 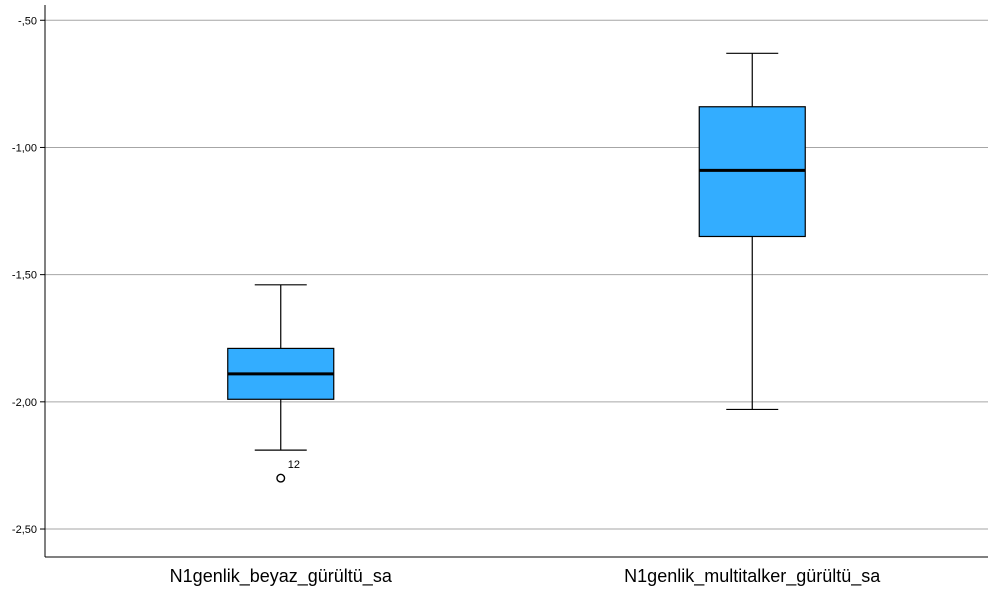 What do you see at coordinates (752, 576) in the screenshot?
I see `x-category-label: N1genlik_multitalker_gürültü_sa` at bounding box center [752, 576].